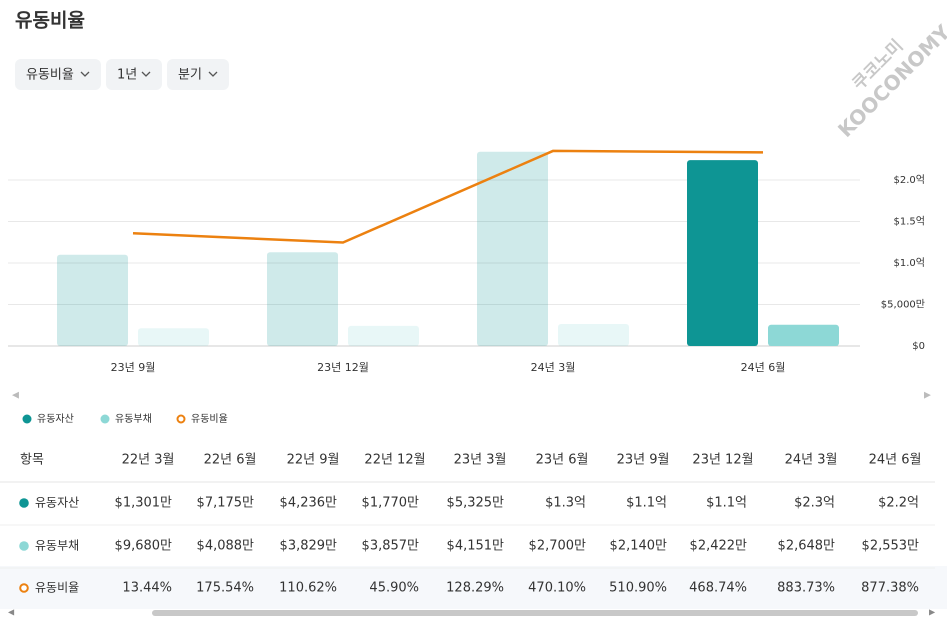 Image resolution: width=947 pixels, height=634 pixels. I want to click on table-cell: $2,553만, so click(890, 546).